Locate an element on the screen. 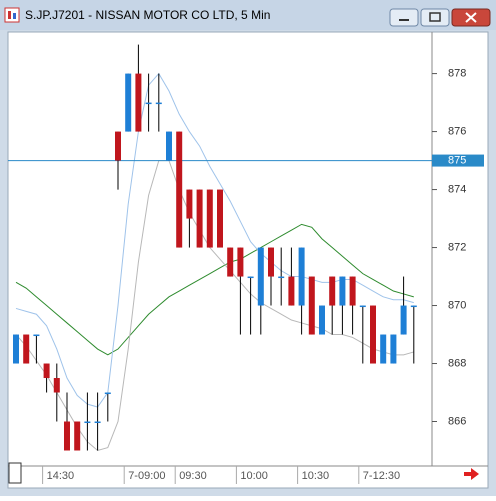  price-label: 875 is located at coordinates (457, 160).